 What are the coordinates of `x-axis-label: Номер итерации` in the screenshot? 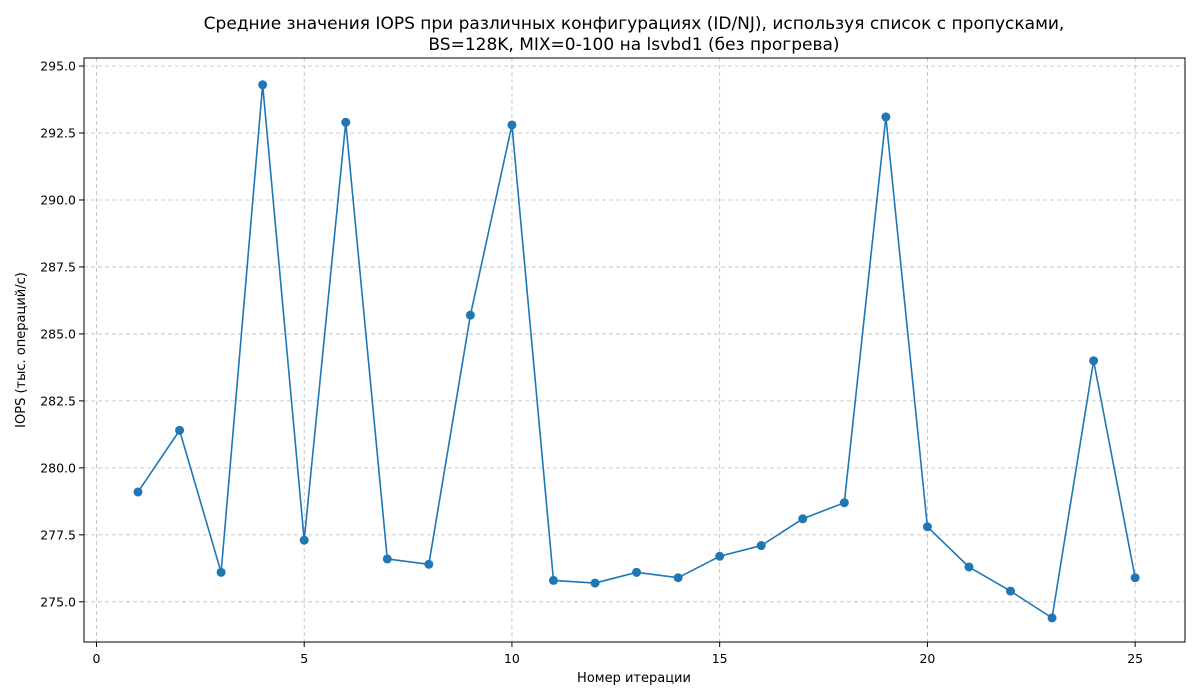 It's located at (634, 678).